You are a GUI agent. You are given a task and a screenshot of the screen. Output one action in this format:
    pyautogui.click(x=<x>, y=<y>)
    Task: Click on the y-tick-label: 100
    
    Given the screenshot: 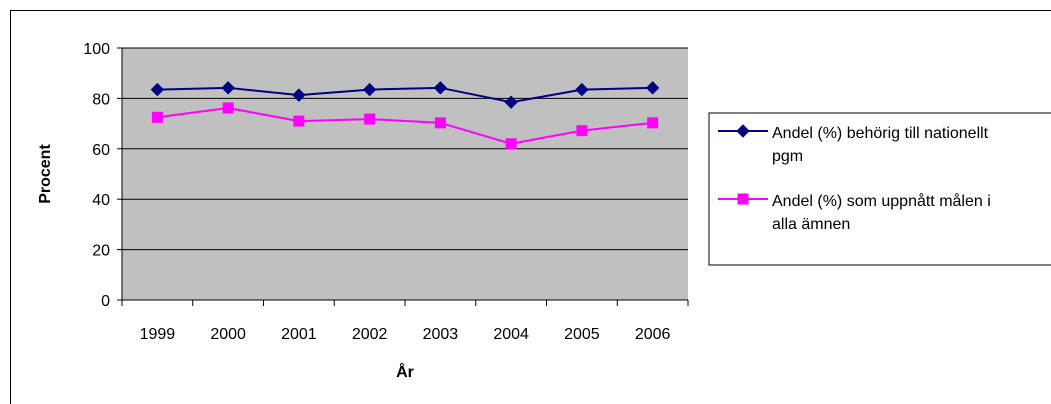 What is the action you would take?
    pyautogui.click(x=96, y=49)
    